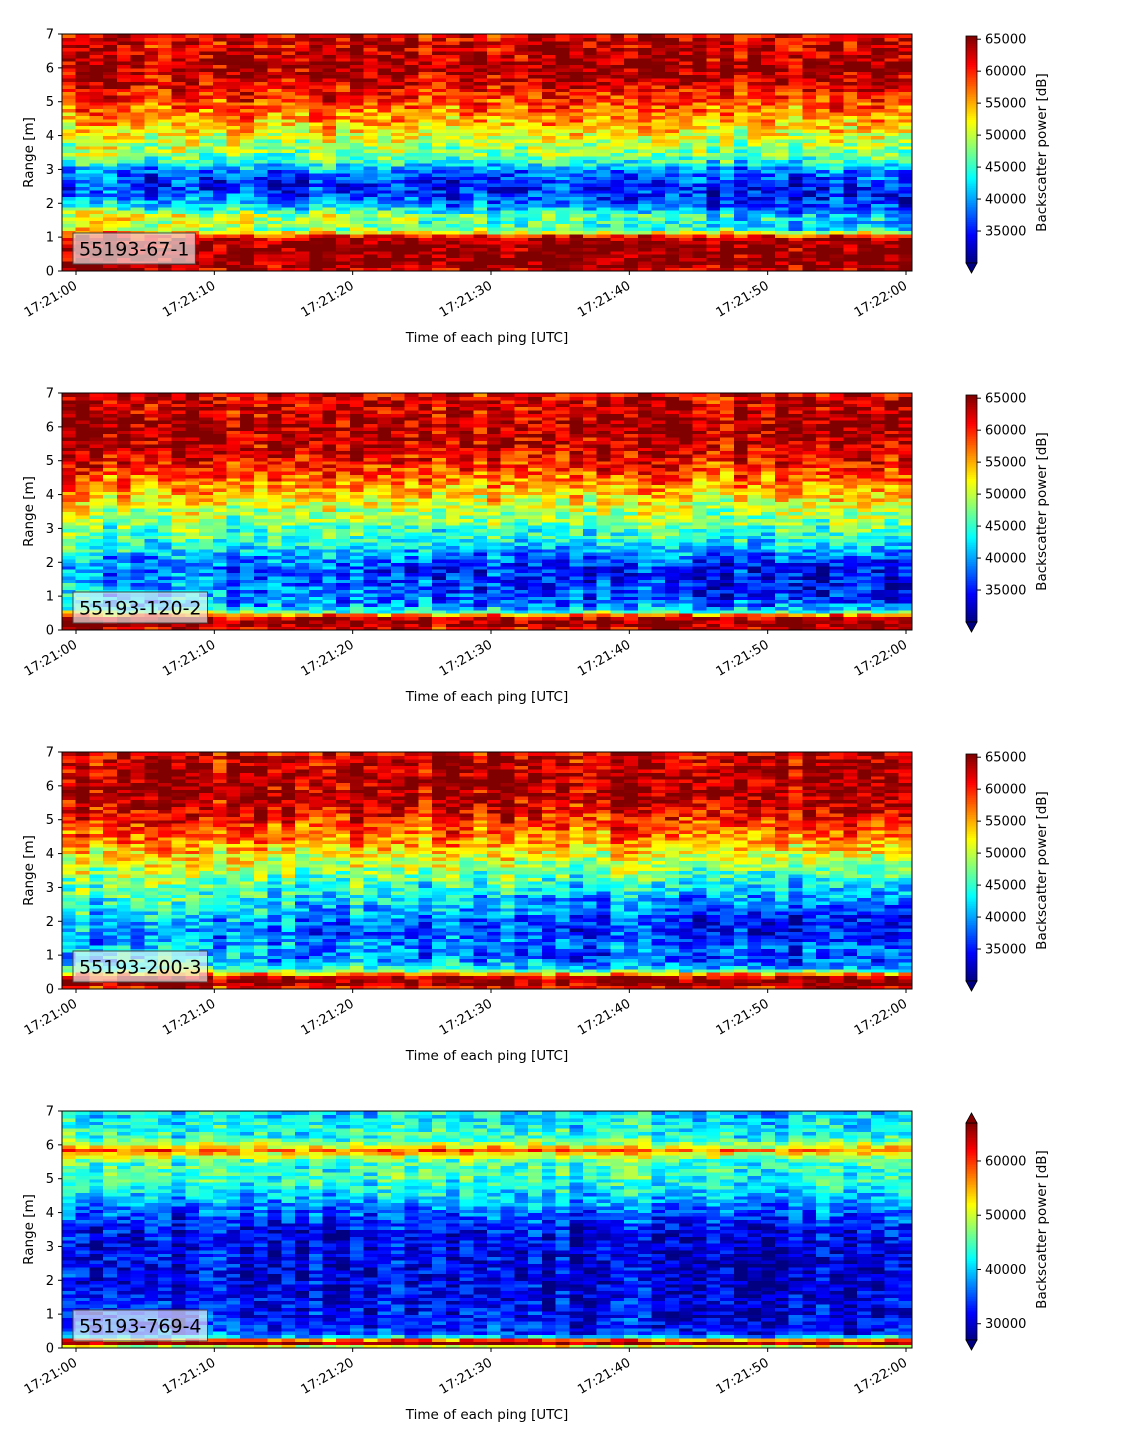  What do you see at coordinates (29, 152) in the screenshot?
I see `y-axis-label: Range [m]` at bounding box center [29, 152].